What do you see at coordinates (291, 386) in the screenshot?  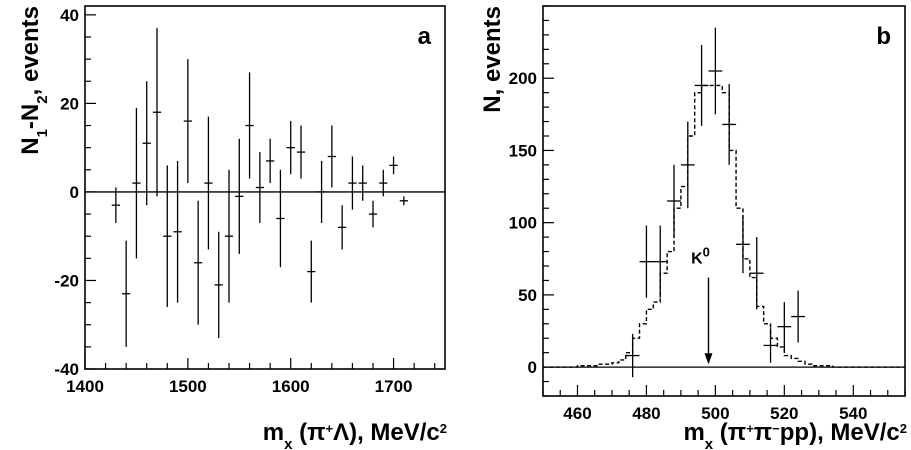 I see `x-tick-label: 1600` at bounding box center [291, 386].